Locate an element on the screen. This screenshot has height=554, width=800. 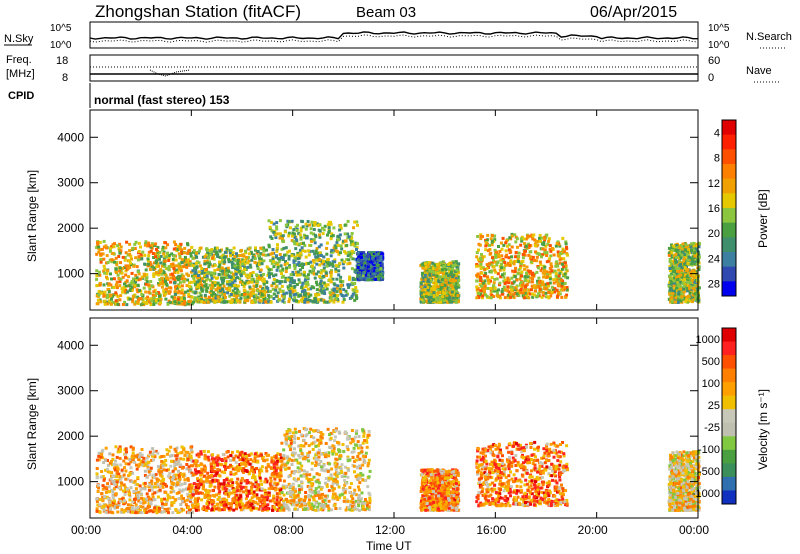
nsky-label: N.Sky is located at coordinates (19, 39).